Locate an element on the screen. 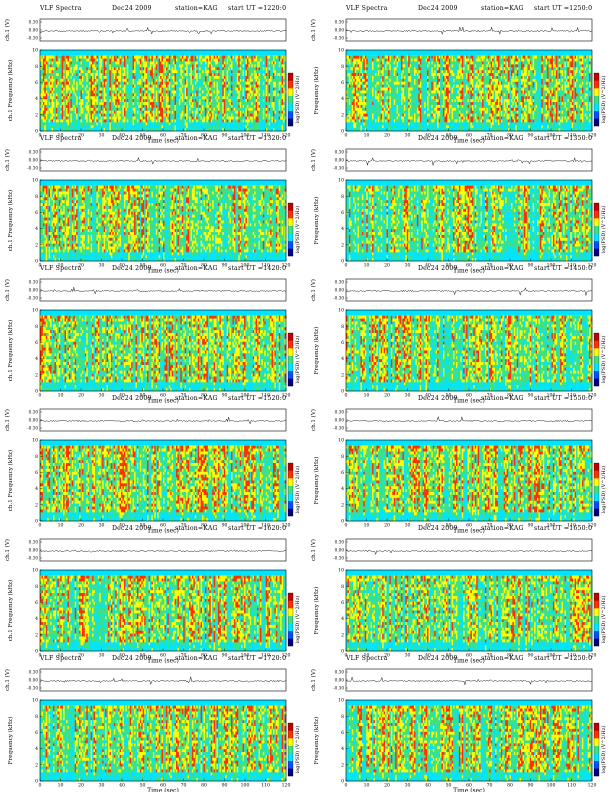  y-tick-label: 10 is located at coordinates (35, 51).